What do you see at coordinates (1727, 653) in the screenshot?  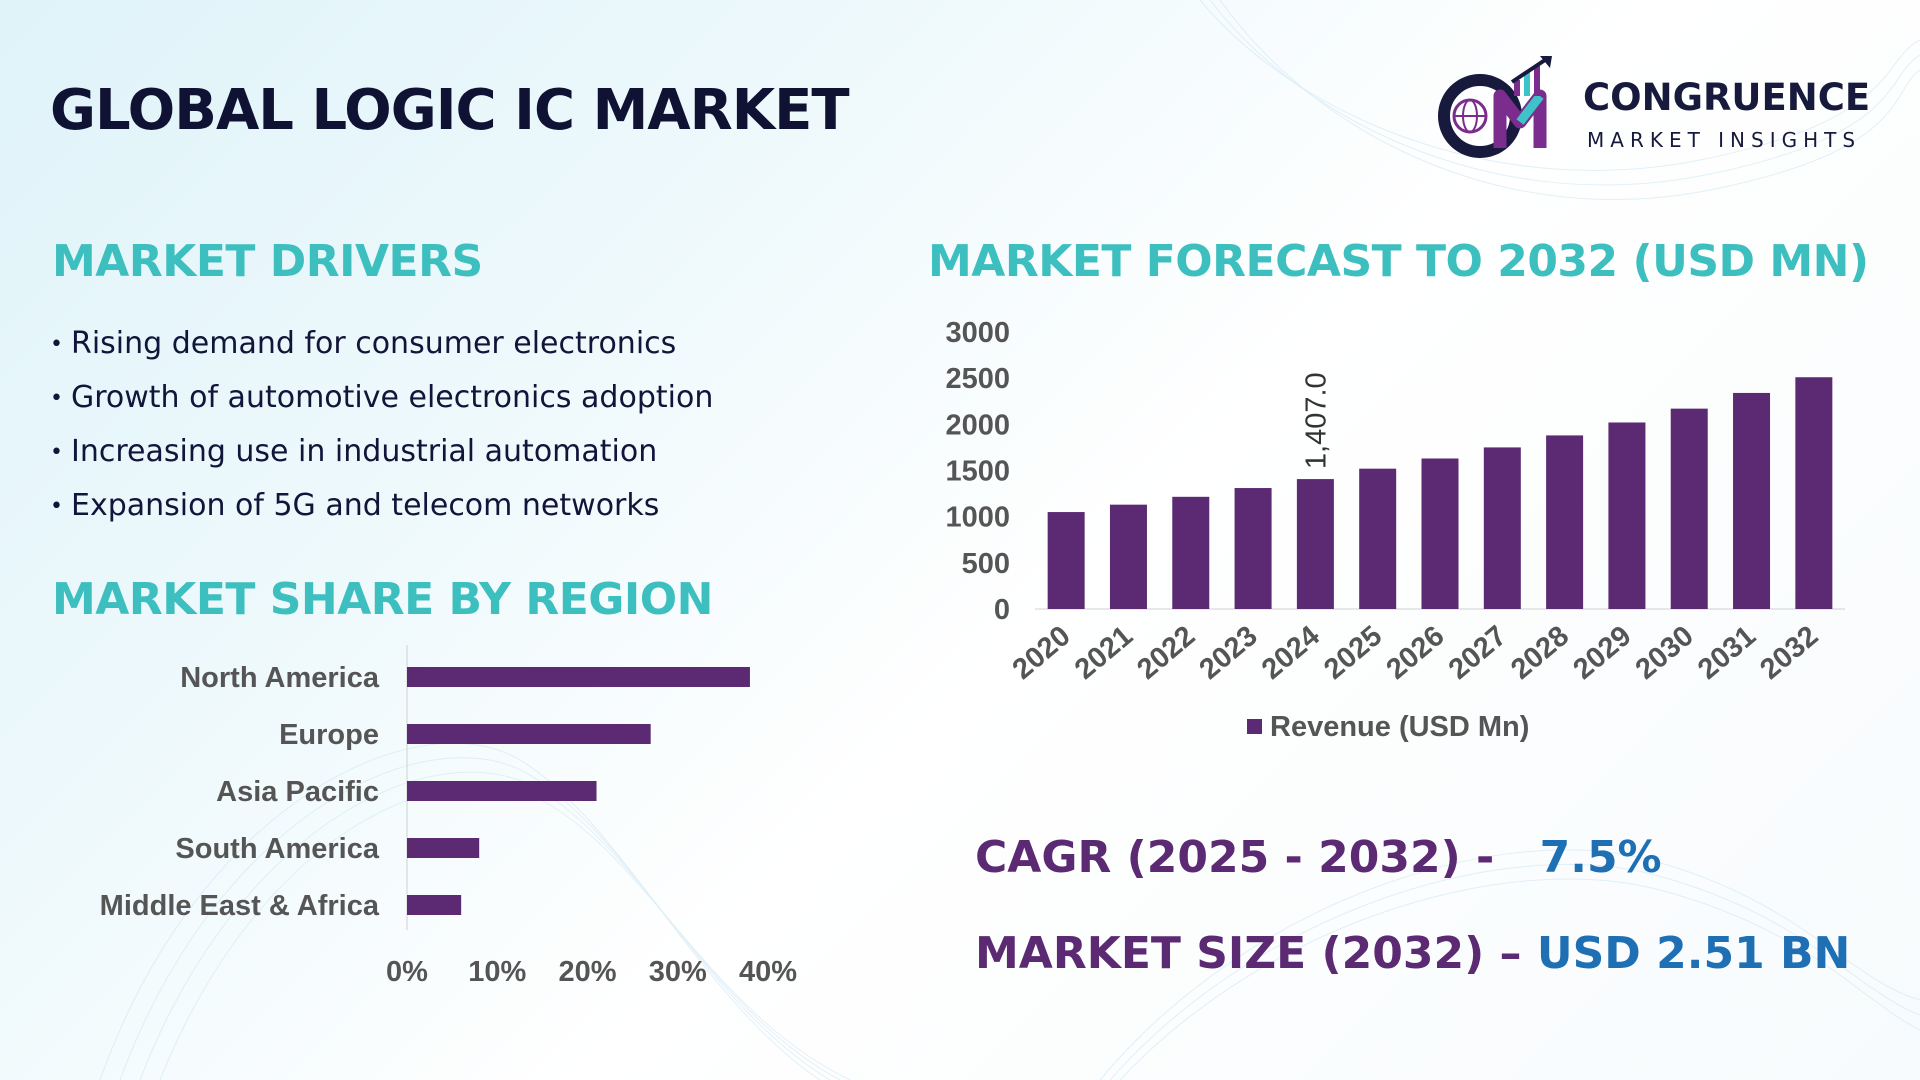 I see `forecast-x-tick-label: 2031` at bounding box center [1727, 653].